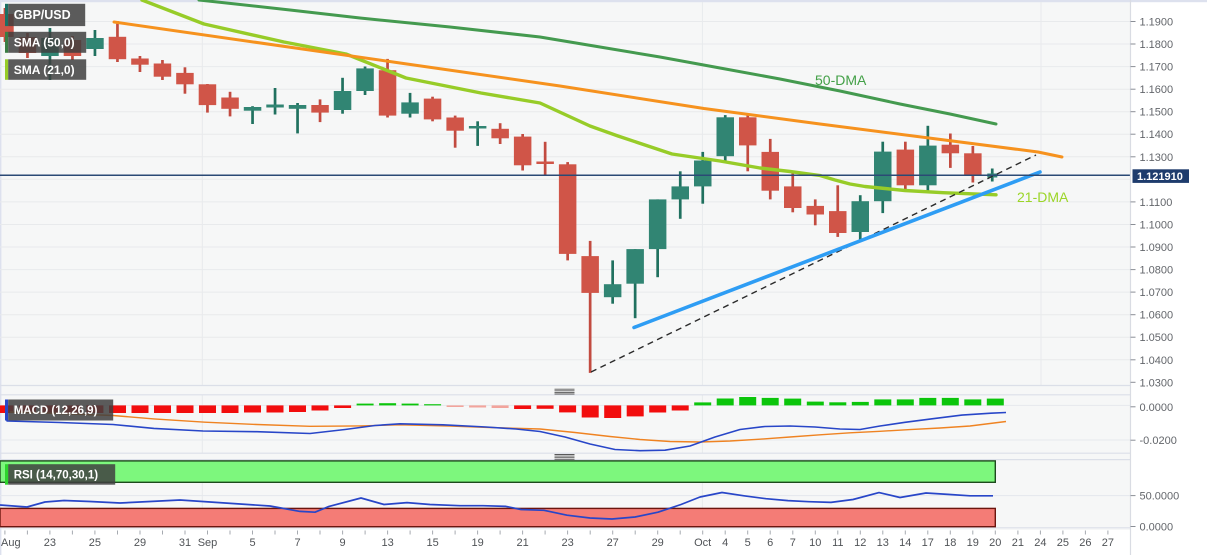  I want to click on svg-text: 1.0600, so click(1157, 316).